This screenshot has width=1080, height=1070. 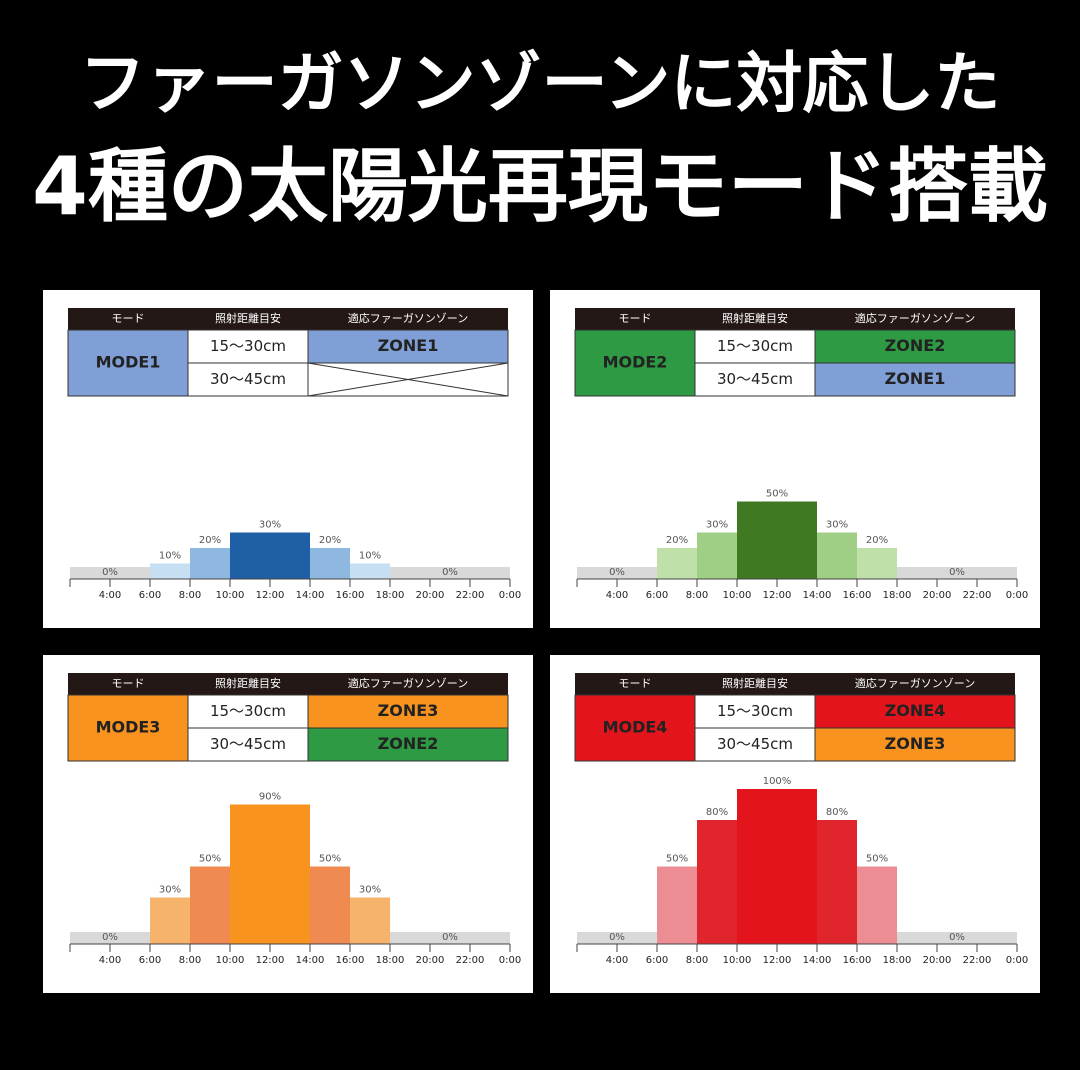 I want to click on zone-label: ZONE2, so click(x=408, y=743).